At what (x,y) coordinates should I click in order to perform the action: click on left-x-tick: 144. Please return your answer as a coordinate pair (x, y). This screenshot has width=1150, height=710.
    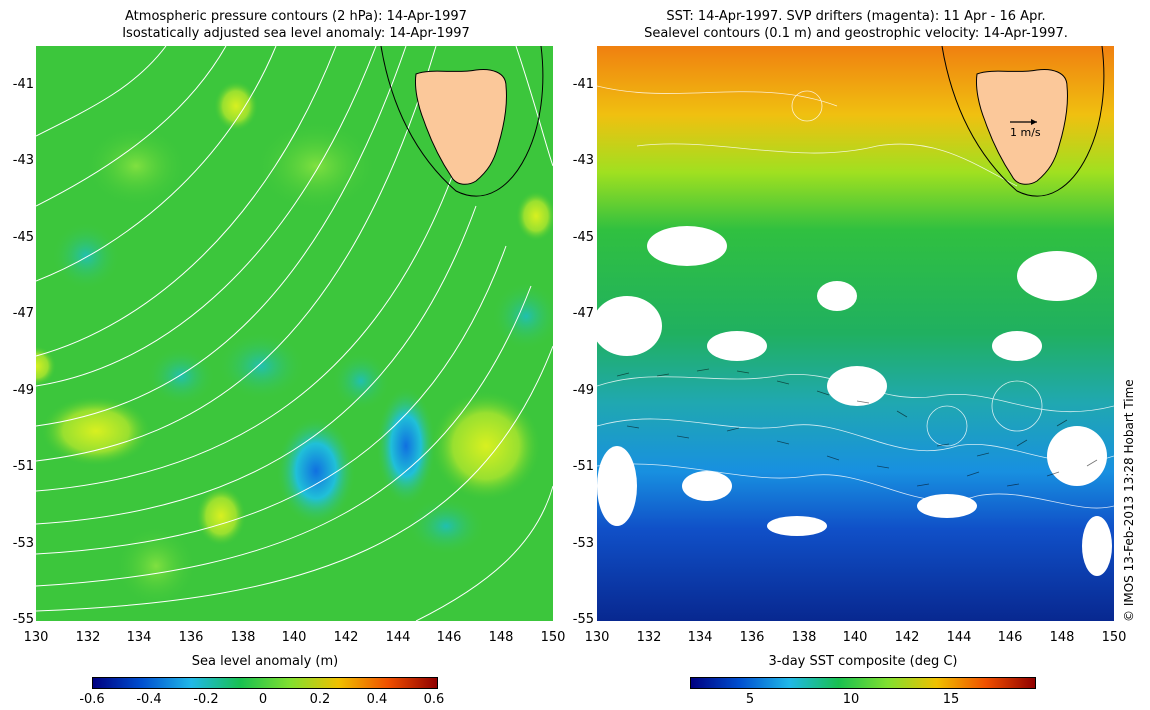
    Looking at the image, I should click on (398, 637).